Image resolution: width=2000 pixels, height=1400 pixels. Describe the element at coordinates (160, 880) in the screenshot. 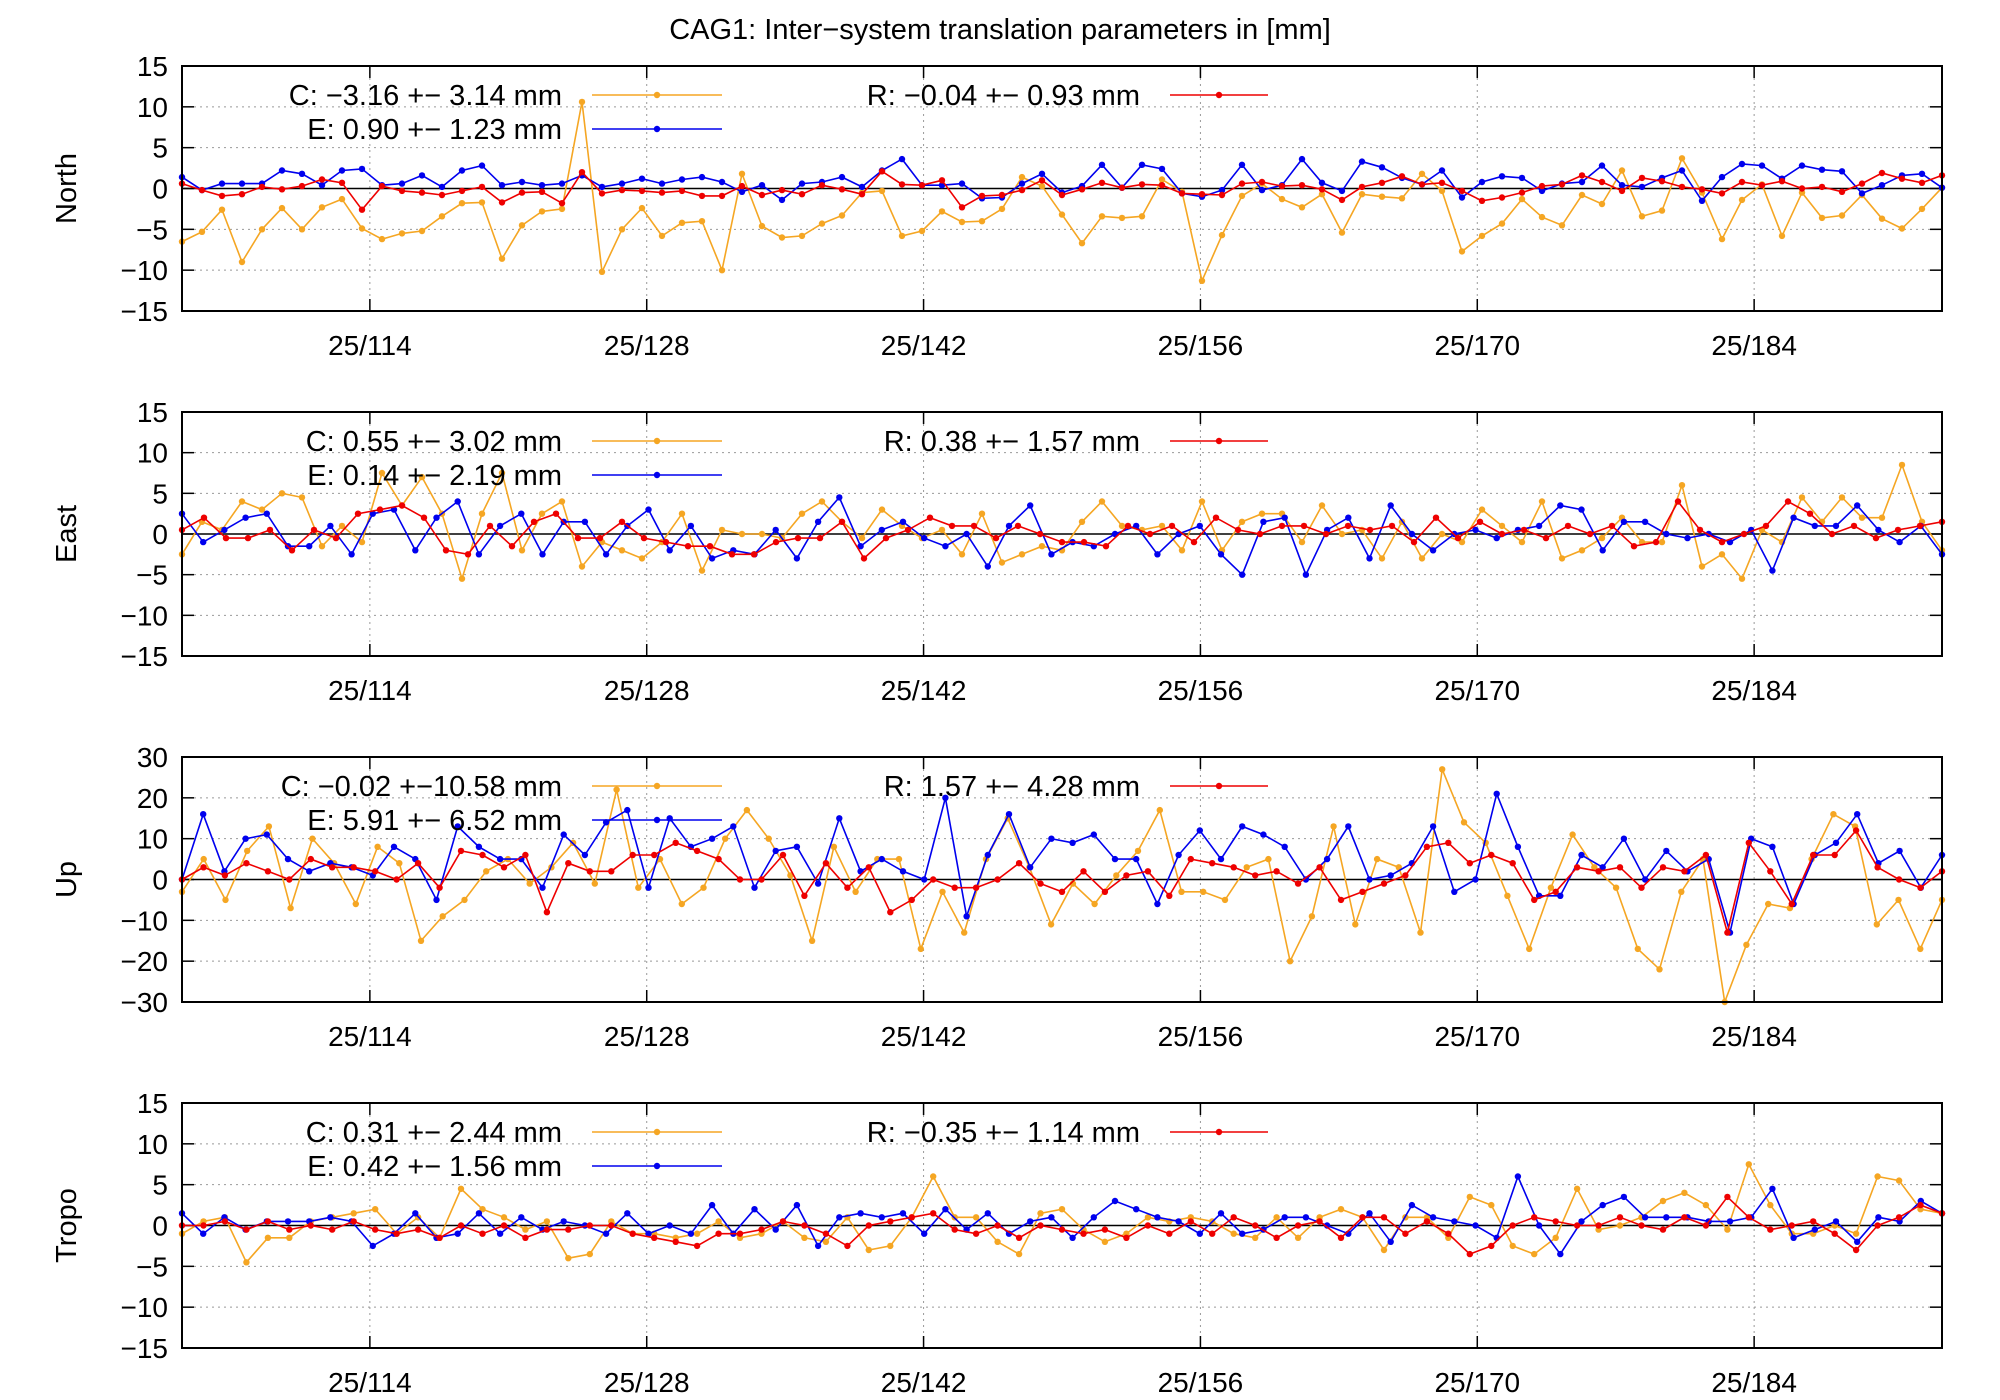

I see `up-ytick-label: 0` at that location.